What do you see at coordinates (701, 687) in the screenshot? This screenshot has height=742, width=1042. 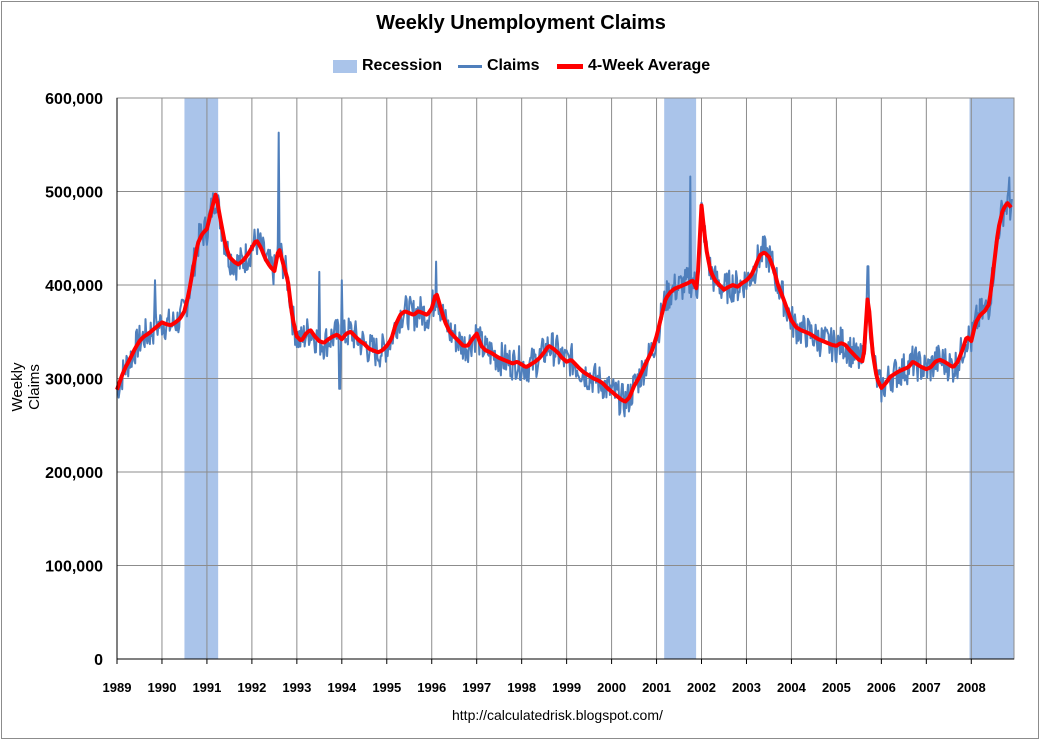 I see `x-tick-label-13: 2002` at bounding box center [701, 687].